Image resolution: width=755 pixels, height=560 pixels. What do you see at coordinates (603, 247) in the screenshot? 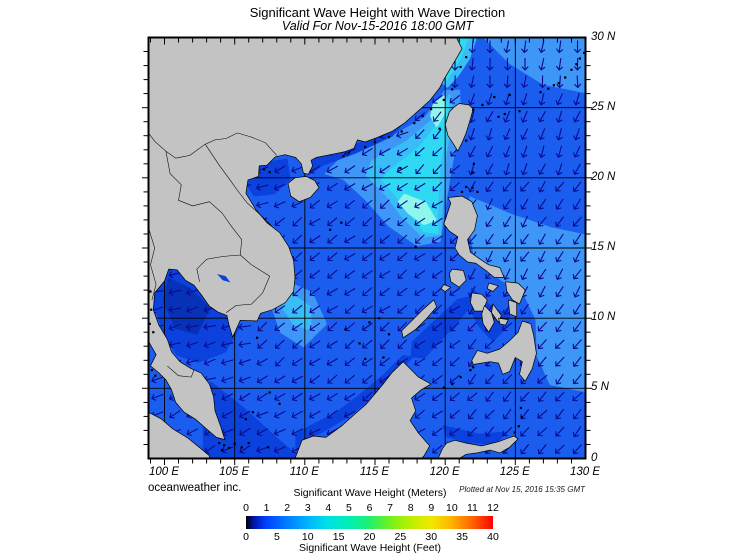
I see `lat-label-15N: 15 N` at bounding box center [603, 247].